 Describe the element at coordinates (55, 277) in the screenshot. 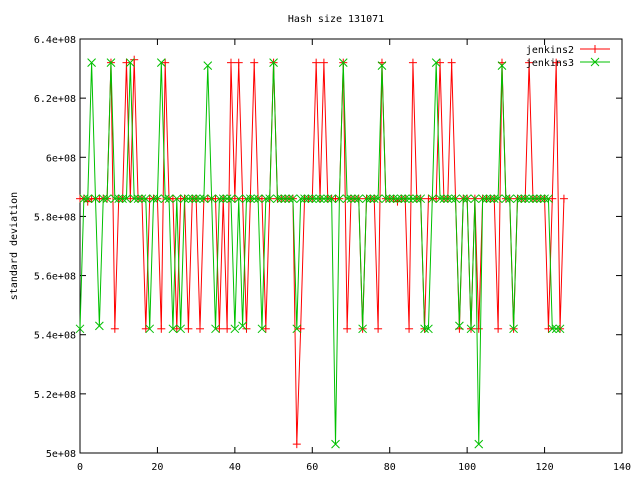

I see `y-tick-label: 5.6e+08` at that location.